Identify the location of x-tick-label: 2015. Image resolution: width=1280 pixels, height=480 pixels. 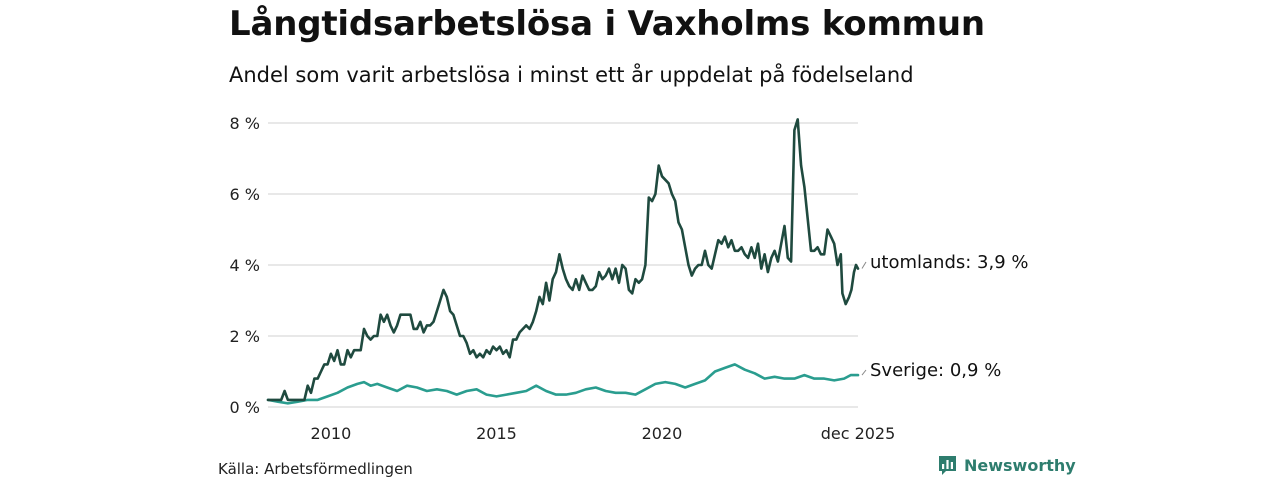
(496, 433).